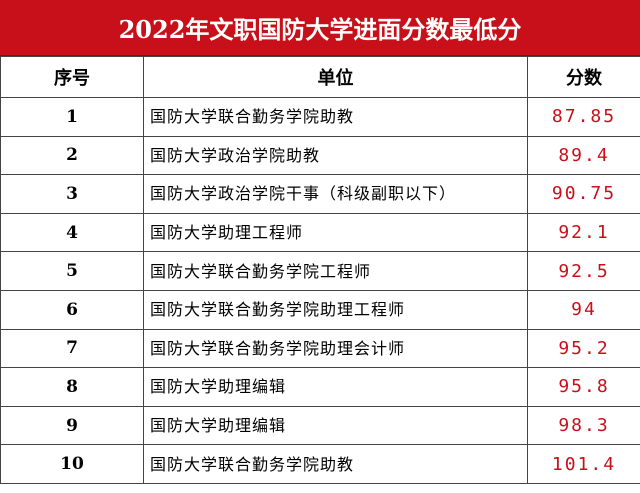  Describe the element at coordinates (335, 77) in the screenshot. I see `column-header: 单位` at that location.